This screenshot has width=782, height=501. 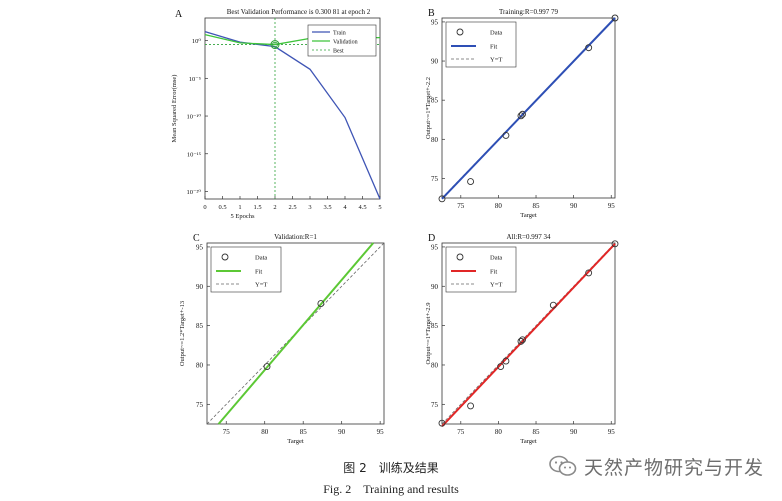 What do you see at coordinates (499, 206) in the screenshot?
I see `panel-b-x-tick-label: 80` at bounding box center [499, 206].